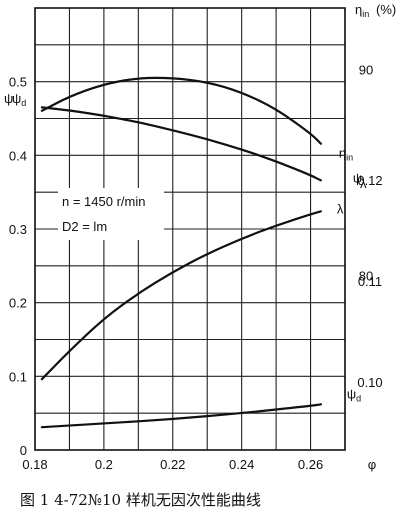 The width and height of the screenshot is (400, 514). Describe the element at coordinates (8, 98) in the screenshot. I see `left-axis-label-psi: ψ` at that location.